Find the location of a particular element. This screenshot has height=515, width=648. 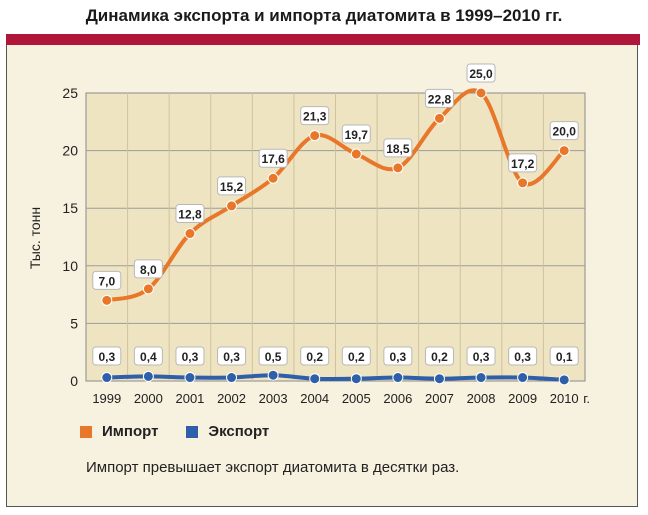

data-label-text: 22,8 is located at coordinates (440, 99).